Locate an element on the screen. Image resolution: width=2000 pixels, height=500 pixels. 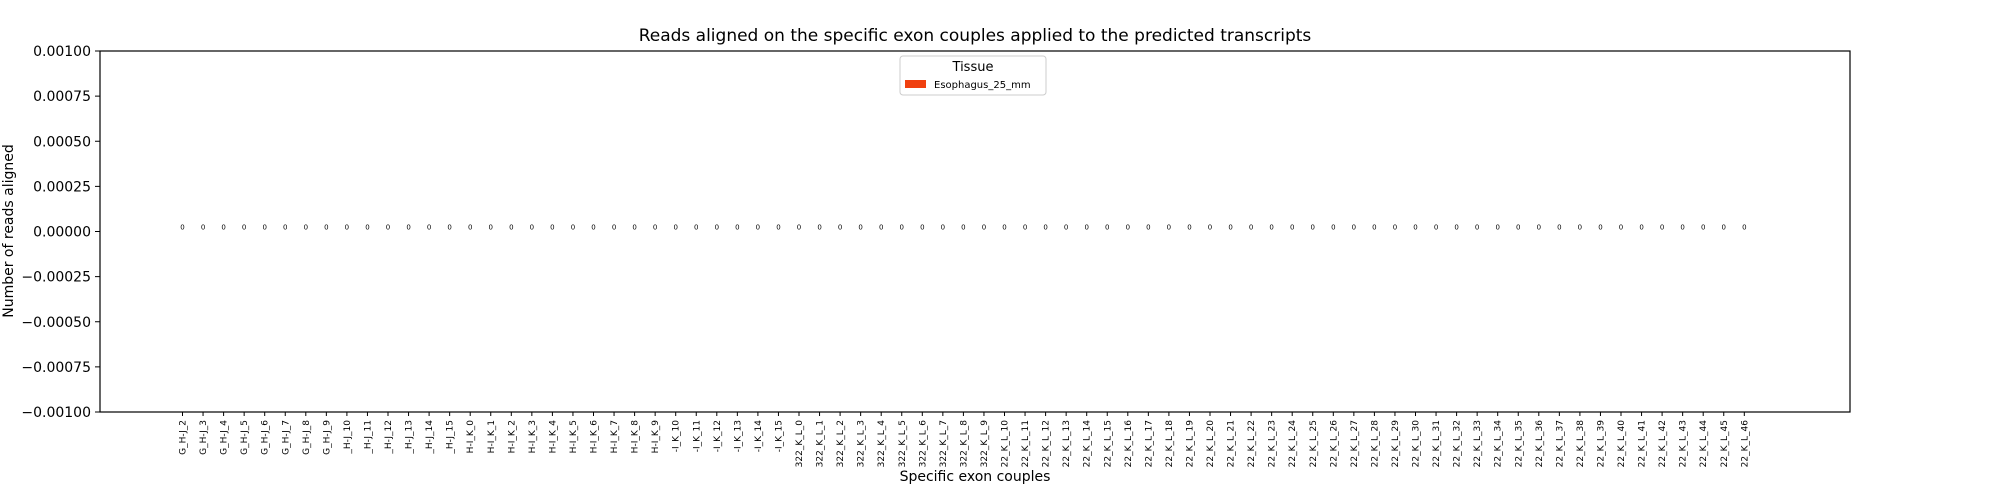
x-tick-label: -I_K_15 is located at coordinates (779, 436).